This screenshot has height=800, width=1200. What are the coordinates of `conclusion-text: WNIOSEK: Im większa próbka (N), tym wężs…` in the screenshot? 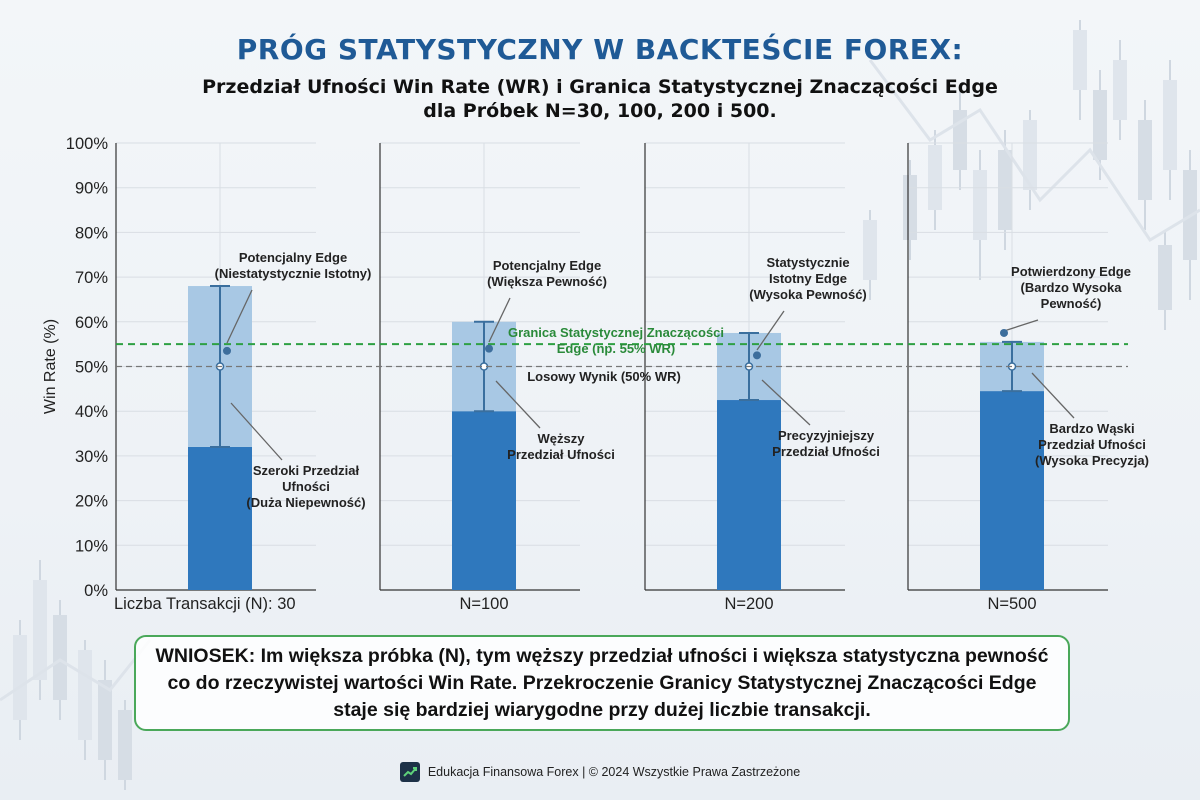 It's located at (602, 682).